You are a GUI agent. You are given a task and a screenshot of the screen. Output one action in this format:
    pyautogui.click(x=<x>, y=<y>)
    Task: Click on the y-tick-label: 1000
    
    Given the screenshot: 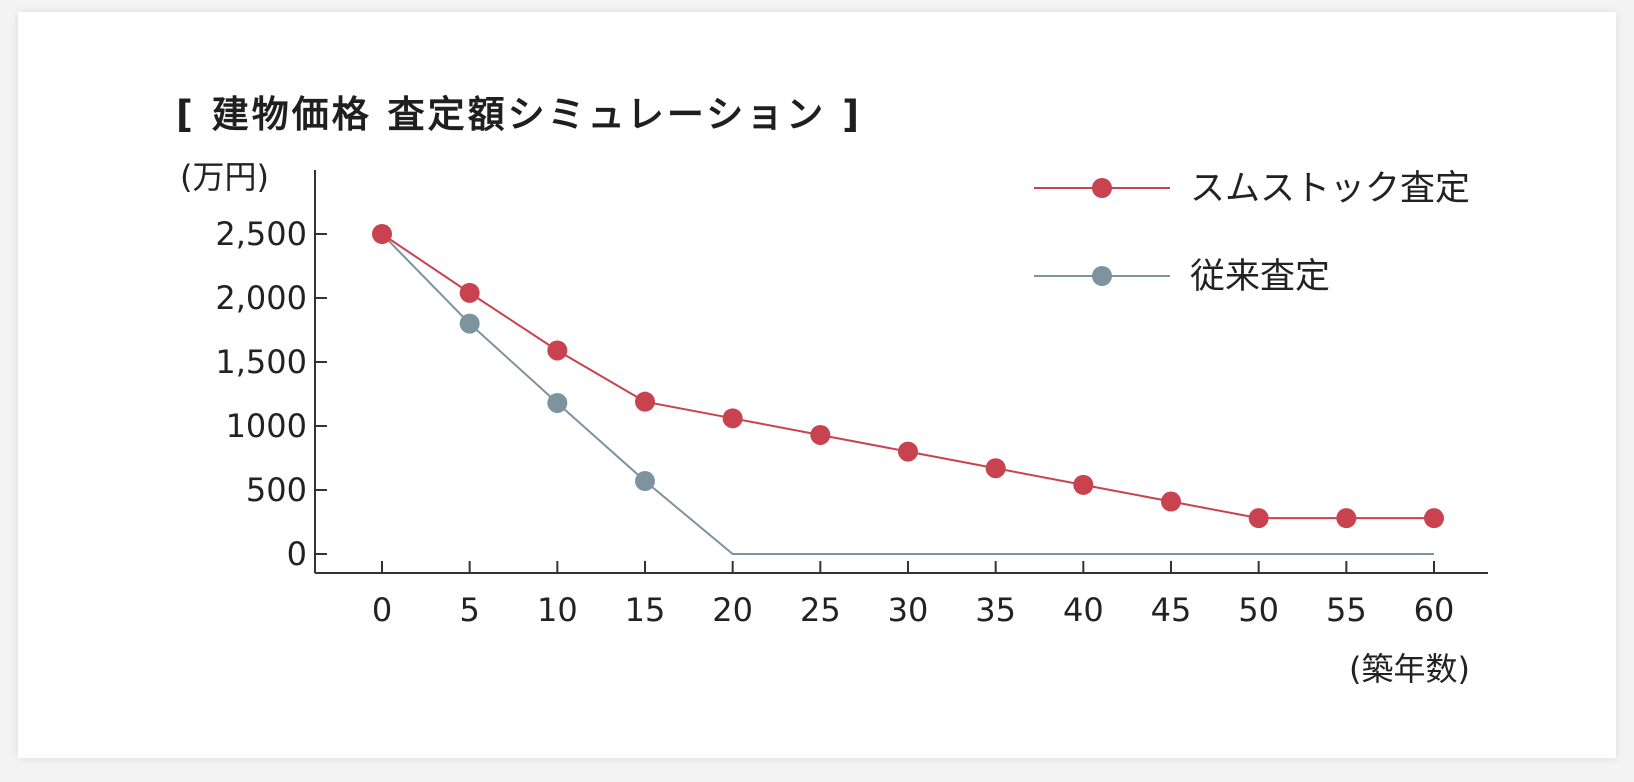 What is the action you would take?
    pyautogui.click(x=266, y=426)
    